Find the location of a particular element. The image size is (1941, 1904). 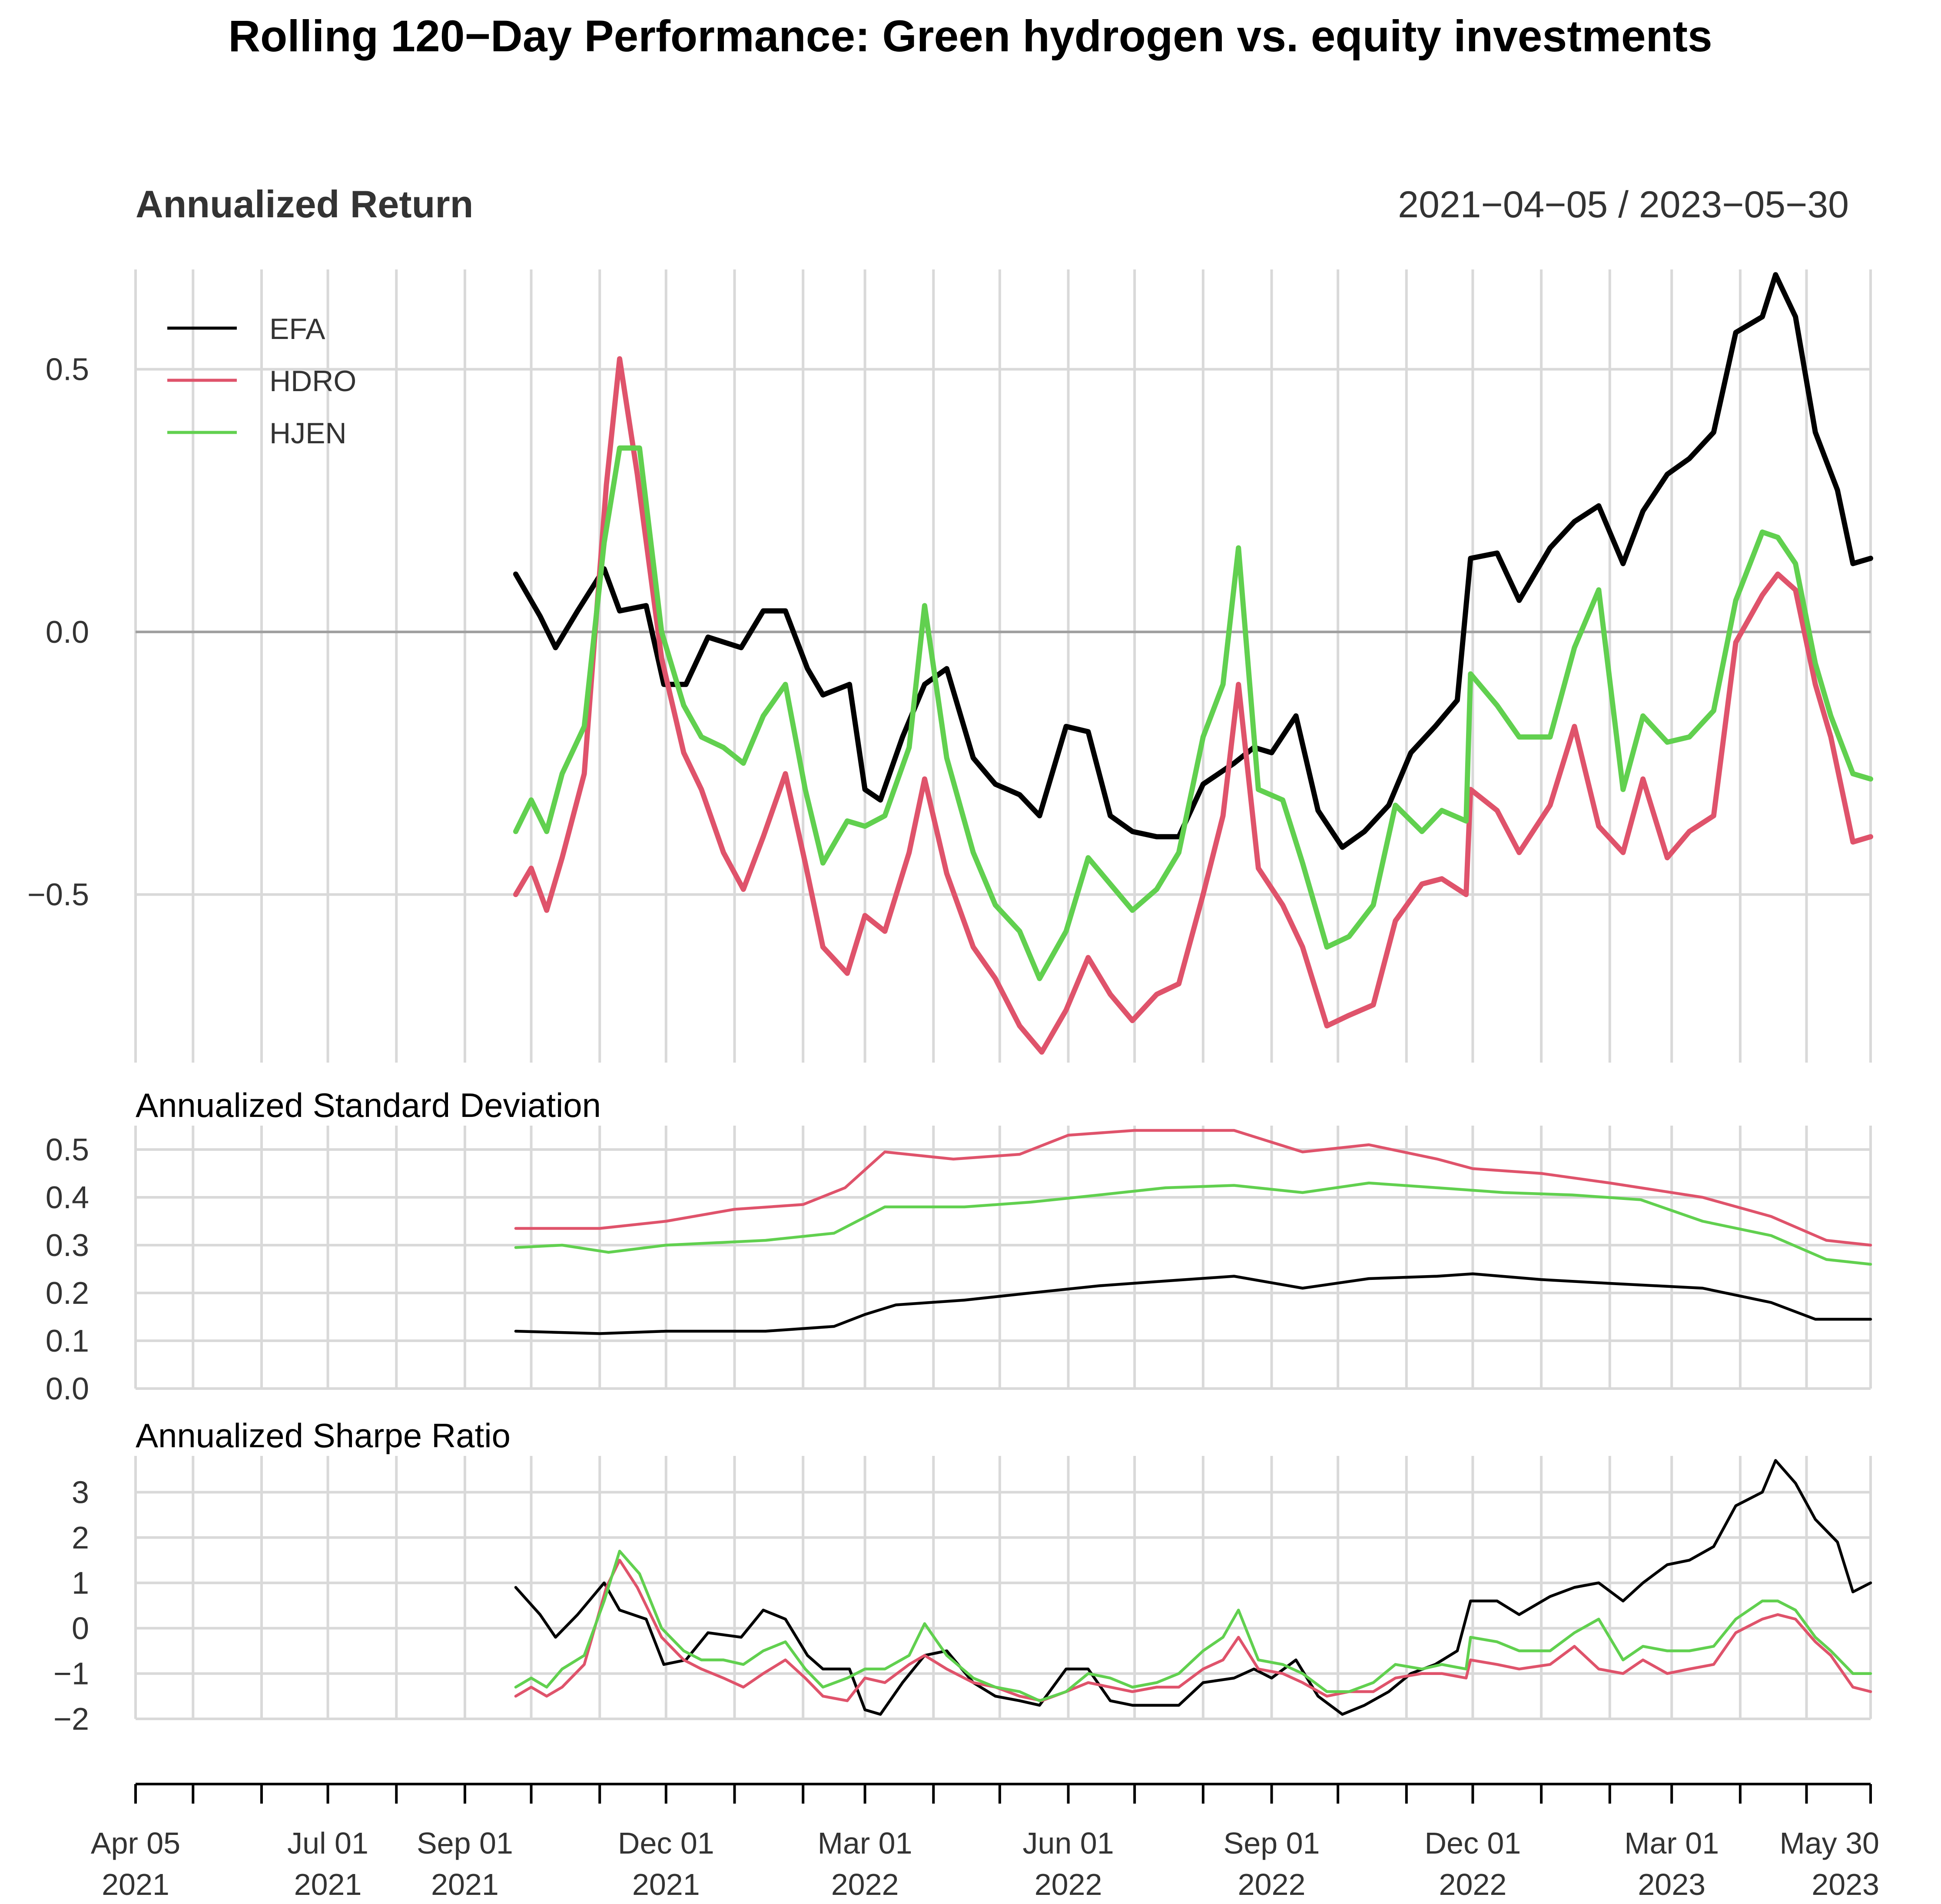

y-tick-label-sd: 0.0 is located at coordinates (67, 1389).